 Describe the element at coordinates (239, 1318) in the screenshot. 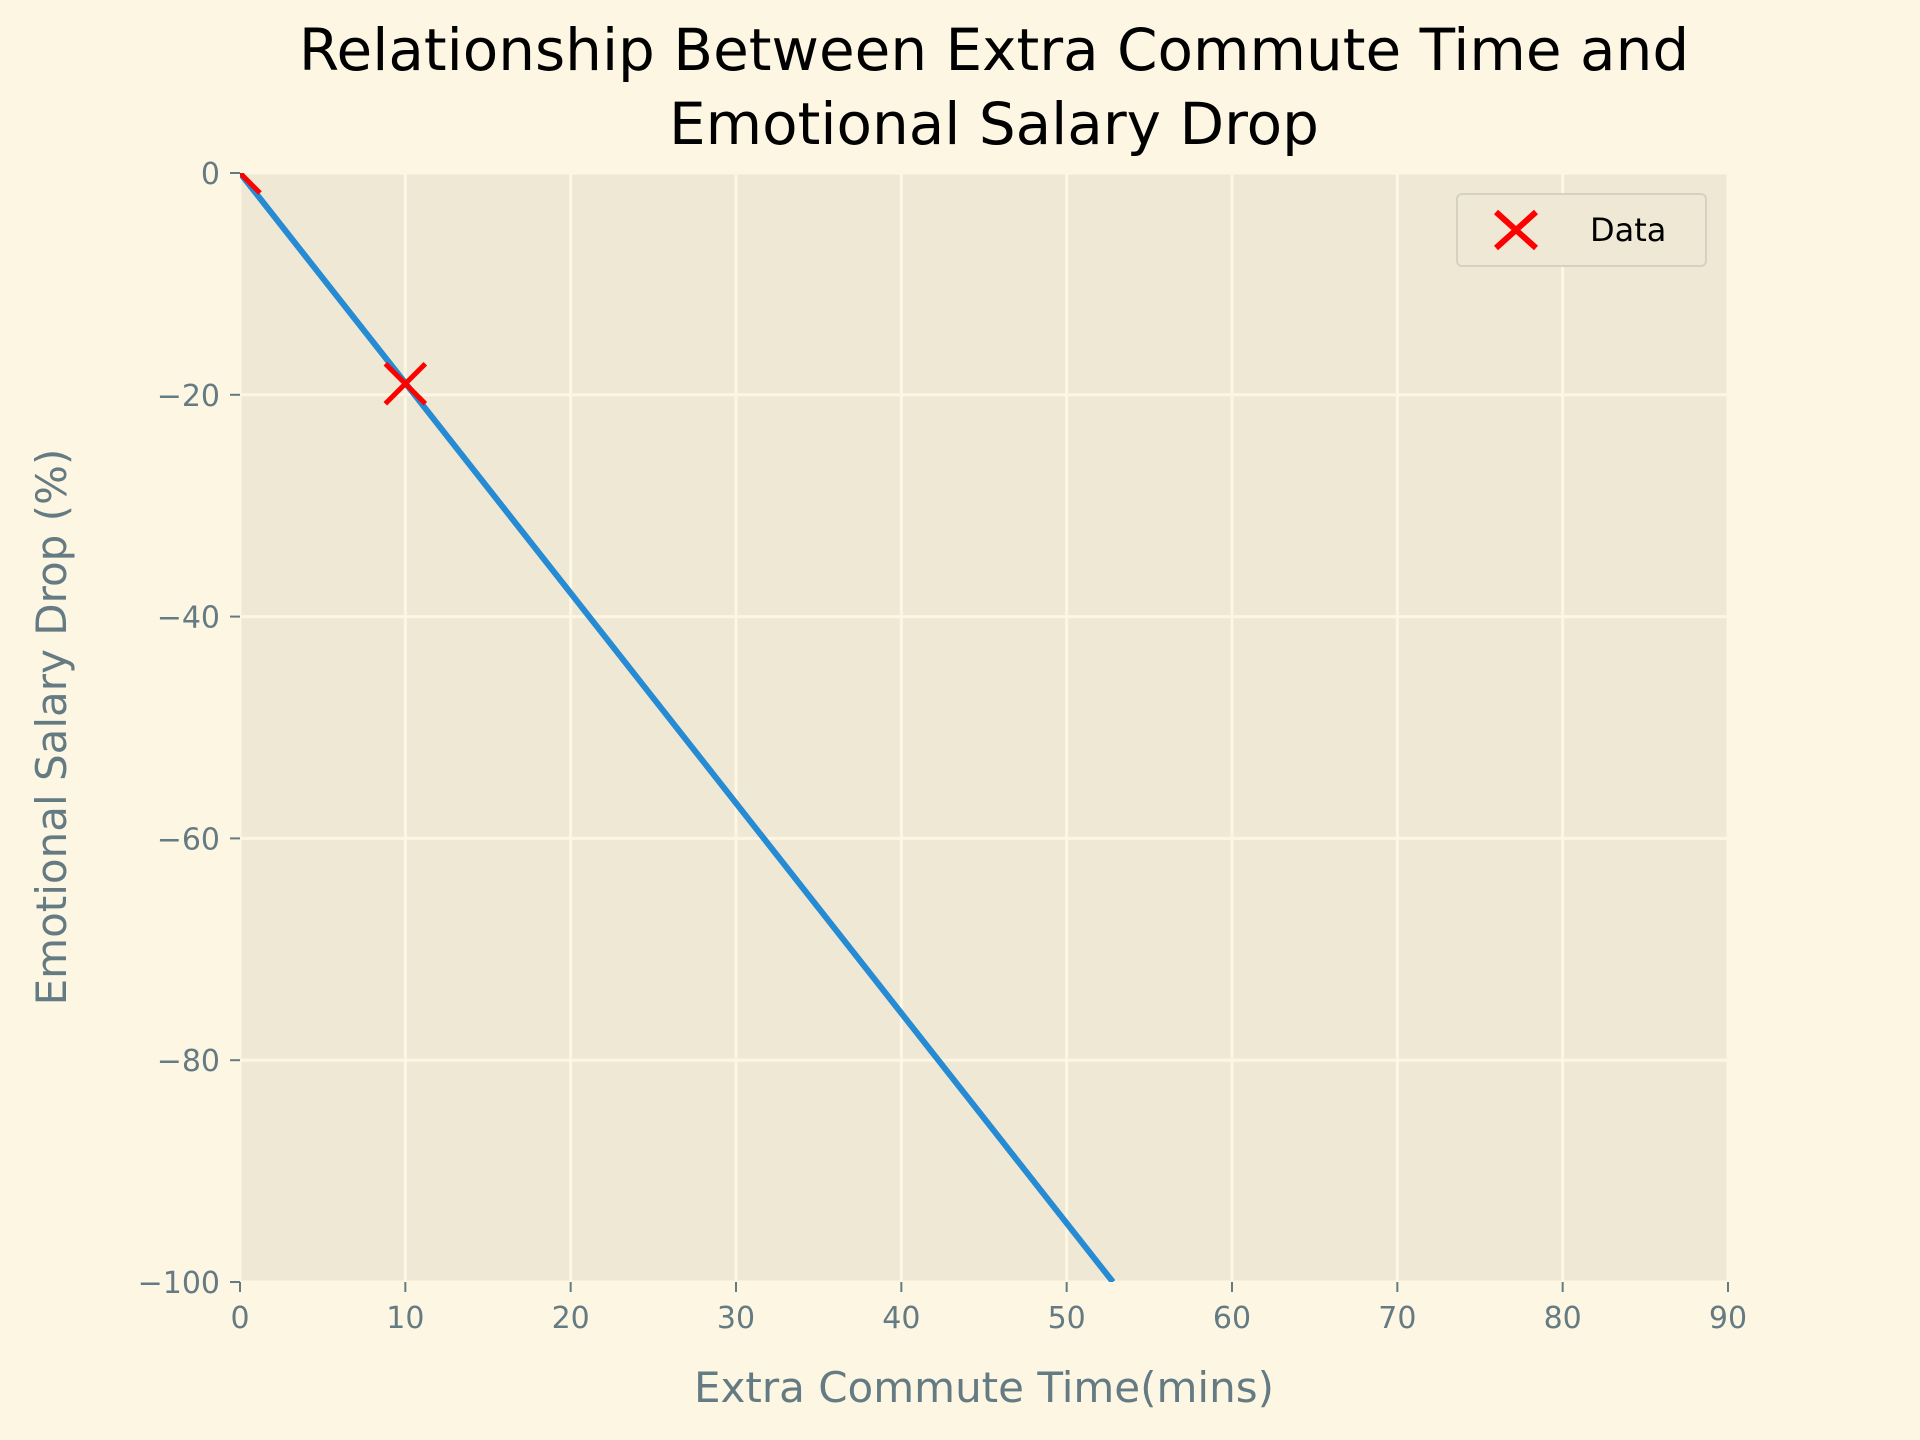

I see `x-tick-label: 0` at that location.